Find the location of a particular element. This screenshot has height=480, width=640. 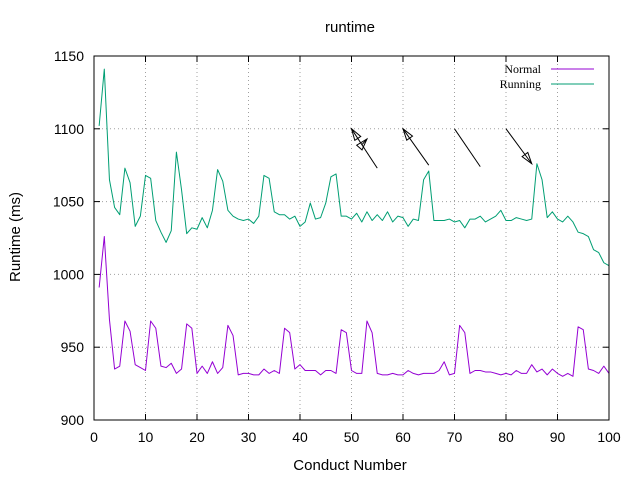

x-tick-label: 60 is located at coordinates (403, 437).